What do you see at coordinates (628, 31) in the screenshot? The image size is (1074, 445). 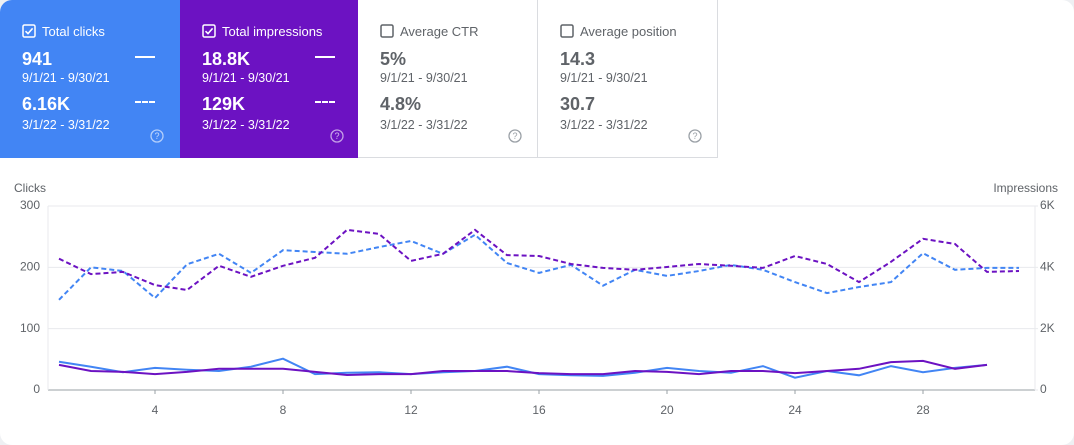 I see `card-label: Average position` at bounding box center [628, 31].